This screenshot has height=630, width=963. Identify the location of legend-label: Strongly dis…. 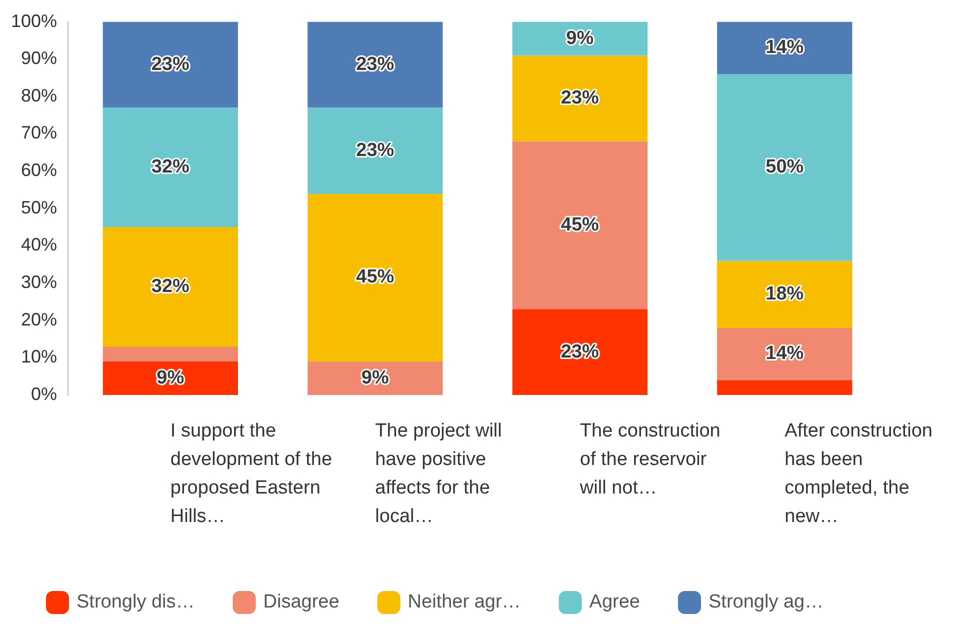
(135, 602).